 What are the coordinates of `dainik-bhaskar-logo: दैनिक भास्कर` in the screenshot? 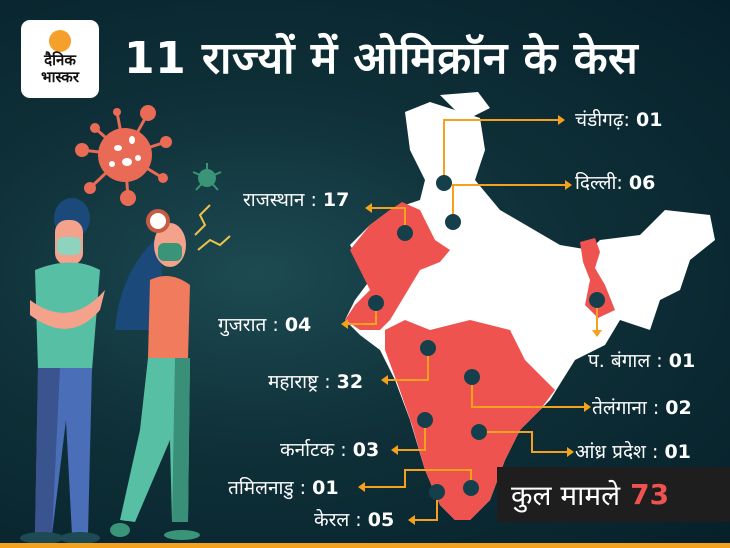 It's located at (60, 59).